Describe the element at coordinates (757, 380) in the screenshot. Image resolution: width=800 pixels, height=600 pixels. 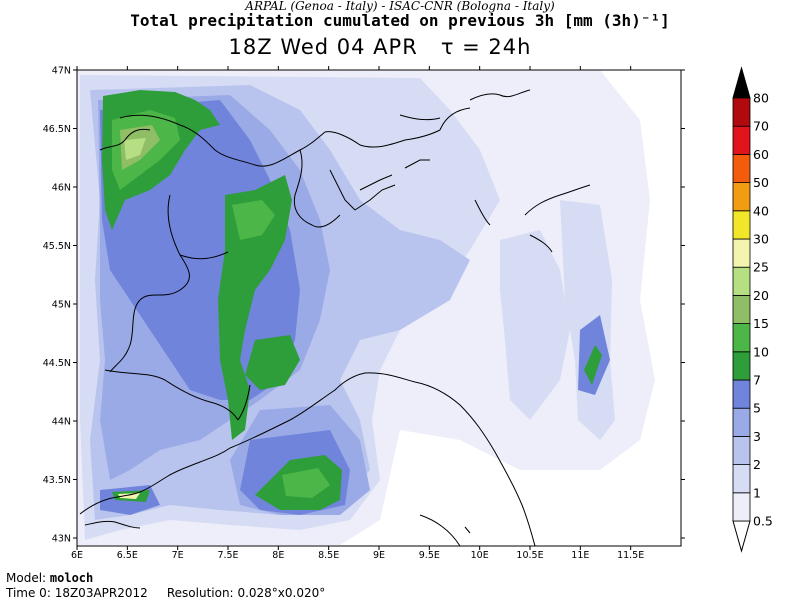
I see `colorbar-label: 7` at that location.